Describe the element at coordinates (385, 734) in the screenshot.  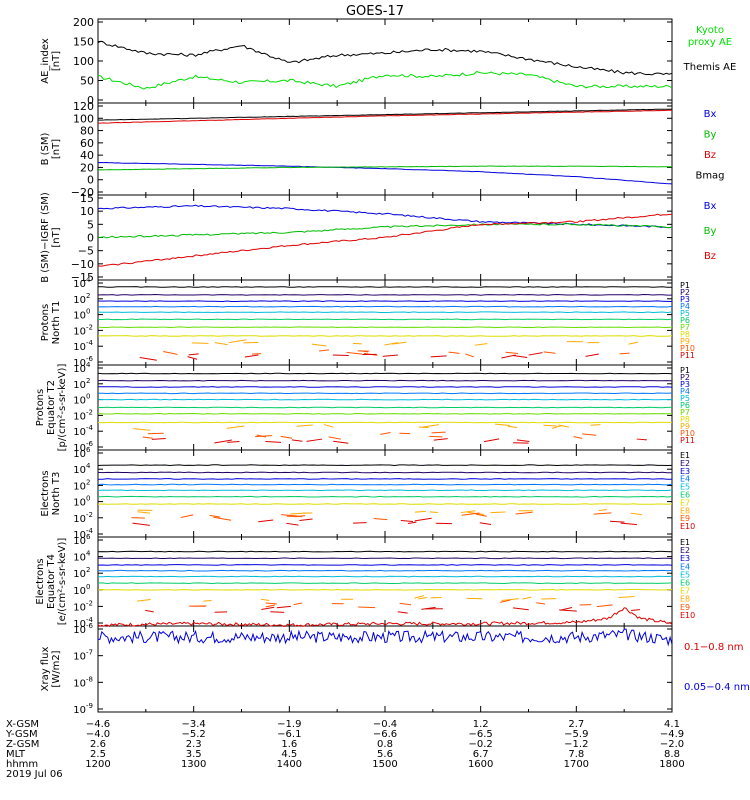
I see `x-axis-value: −6.6` at that location.